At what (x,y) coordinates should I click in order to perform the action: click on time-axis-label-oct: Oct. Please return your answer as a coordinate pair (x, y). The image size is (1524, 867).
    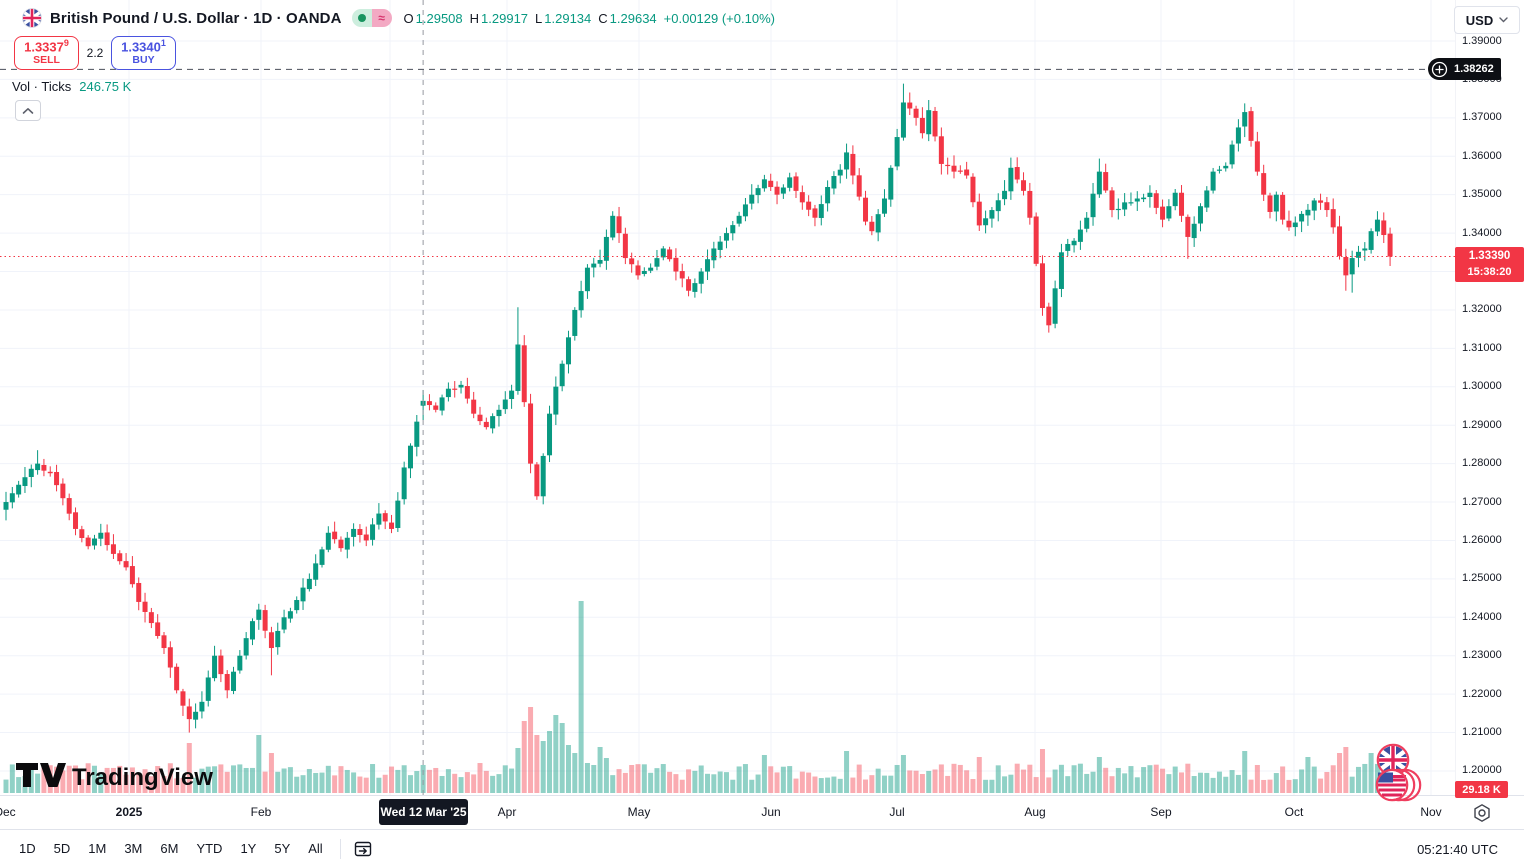
    Looking at the image, I should click on (1294, 812).